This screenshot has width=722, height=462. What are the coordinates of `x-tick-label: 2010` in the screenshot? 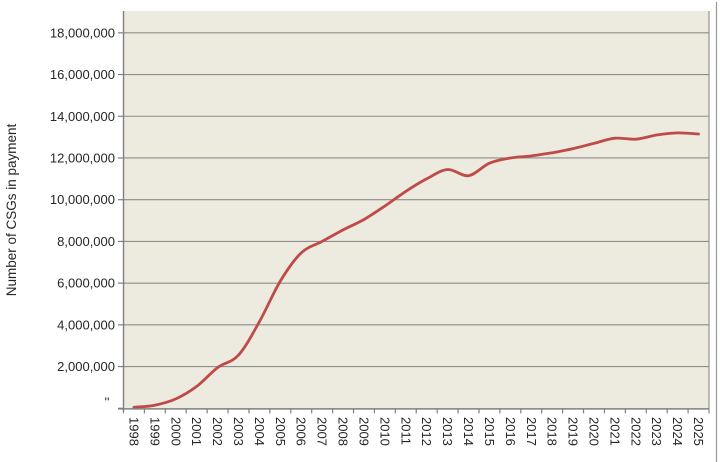 It's located at (384, 431).